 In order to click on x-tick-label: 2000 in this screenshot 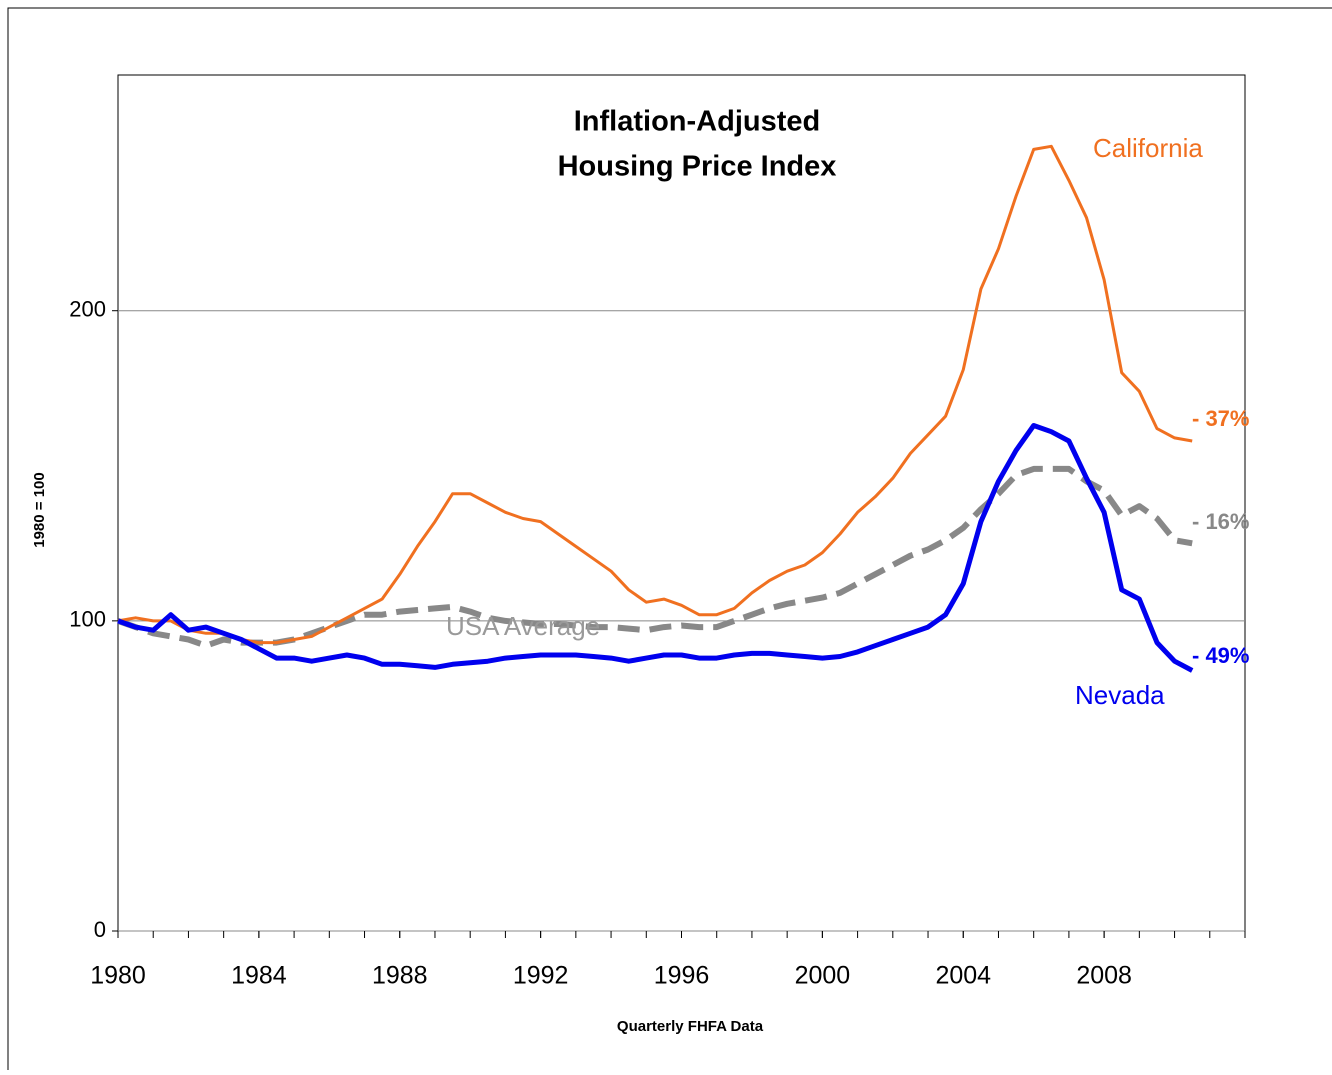, I will do `click(823, 976)`.